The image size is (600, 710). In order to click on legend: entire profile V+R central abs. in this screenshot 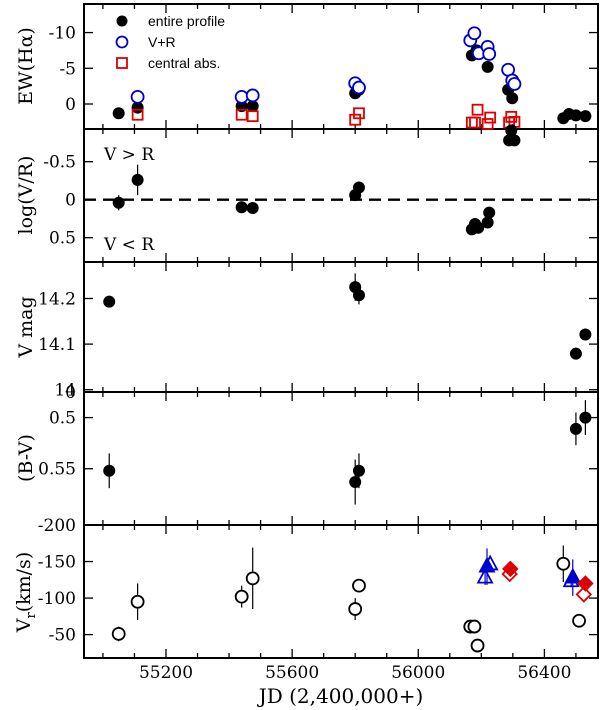, I will do `click(170, 42)`.